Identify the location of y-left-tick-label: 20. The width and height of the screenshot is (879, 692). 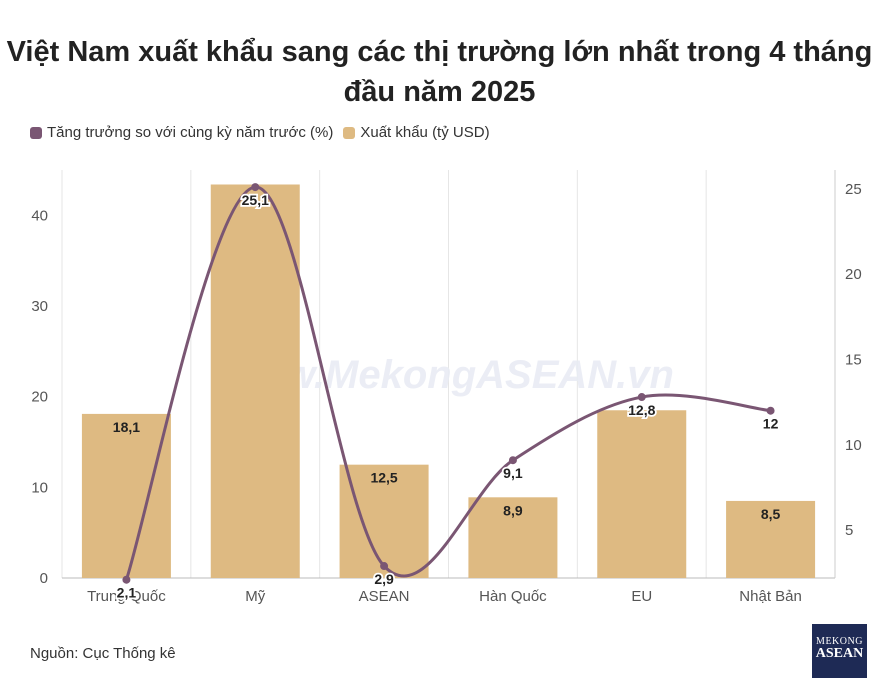
(39, 397).